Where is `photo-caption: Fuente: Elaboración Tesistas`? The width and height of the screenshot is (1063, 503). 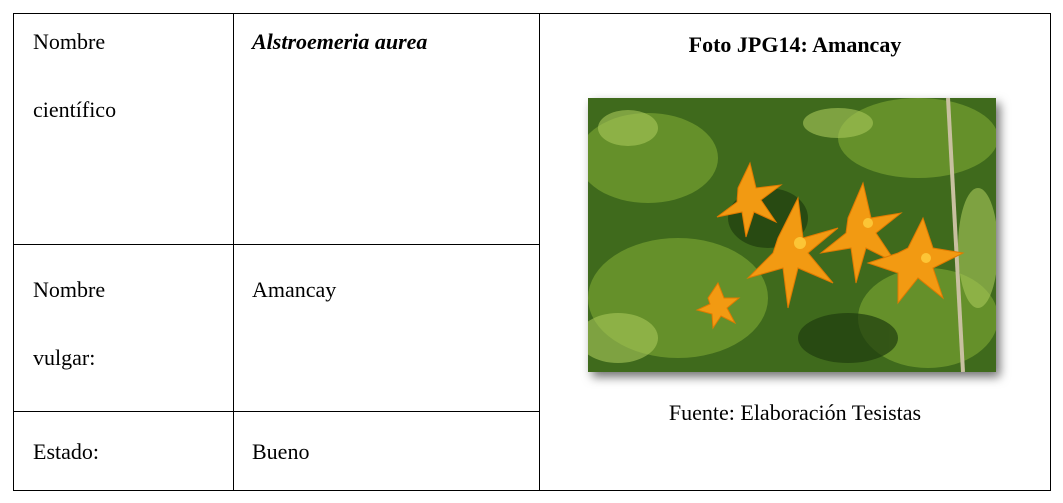
photo-caption: Fuente: Elaboración Tesistas is located at coordinates (795, 412).